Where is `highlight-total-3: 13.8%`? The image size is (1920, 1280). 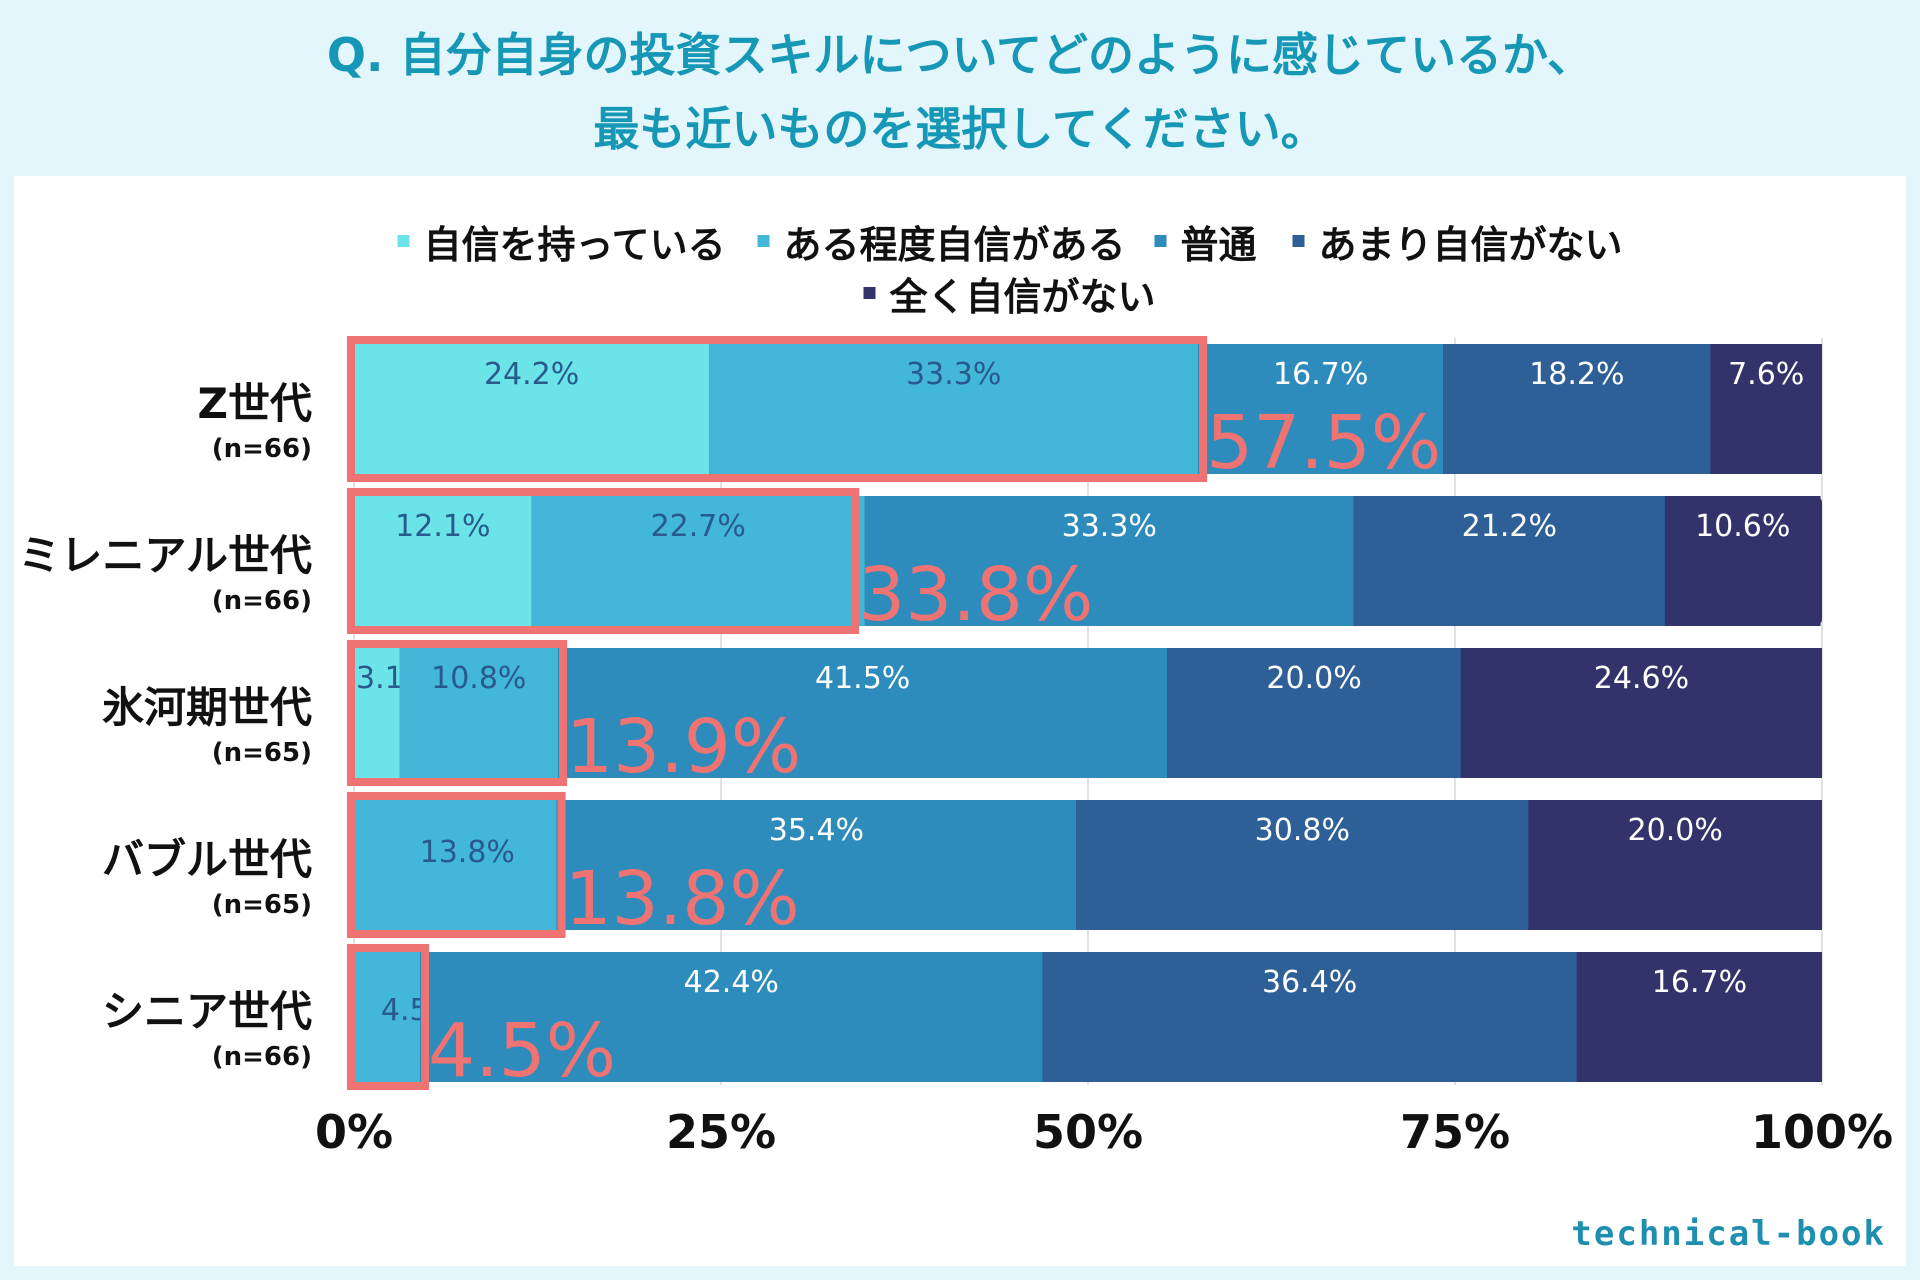
highlight-total-3: 13.8% is located at coordinates (682, 899).